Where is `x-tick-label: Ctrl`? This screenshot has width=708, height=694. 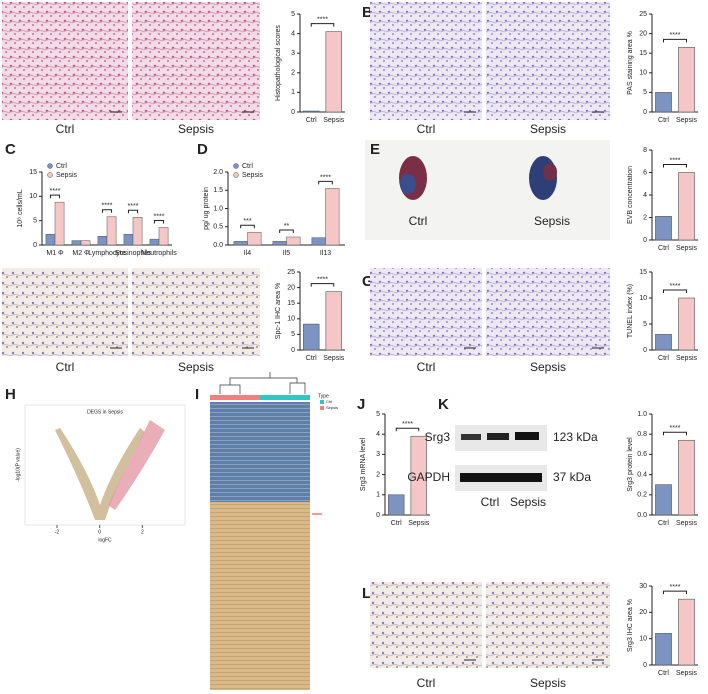 x-tick-label: Ctrl is located at coordinates (663, 358).